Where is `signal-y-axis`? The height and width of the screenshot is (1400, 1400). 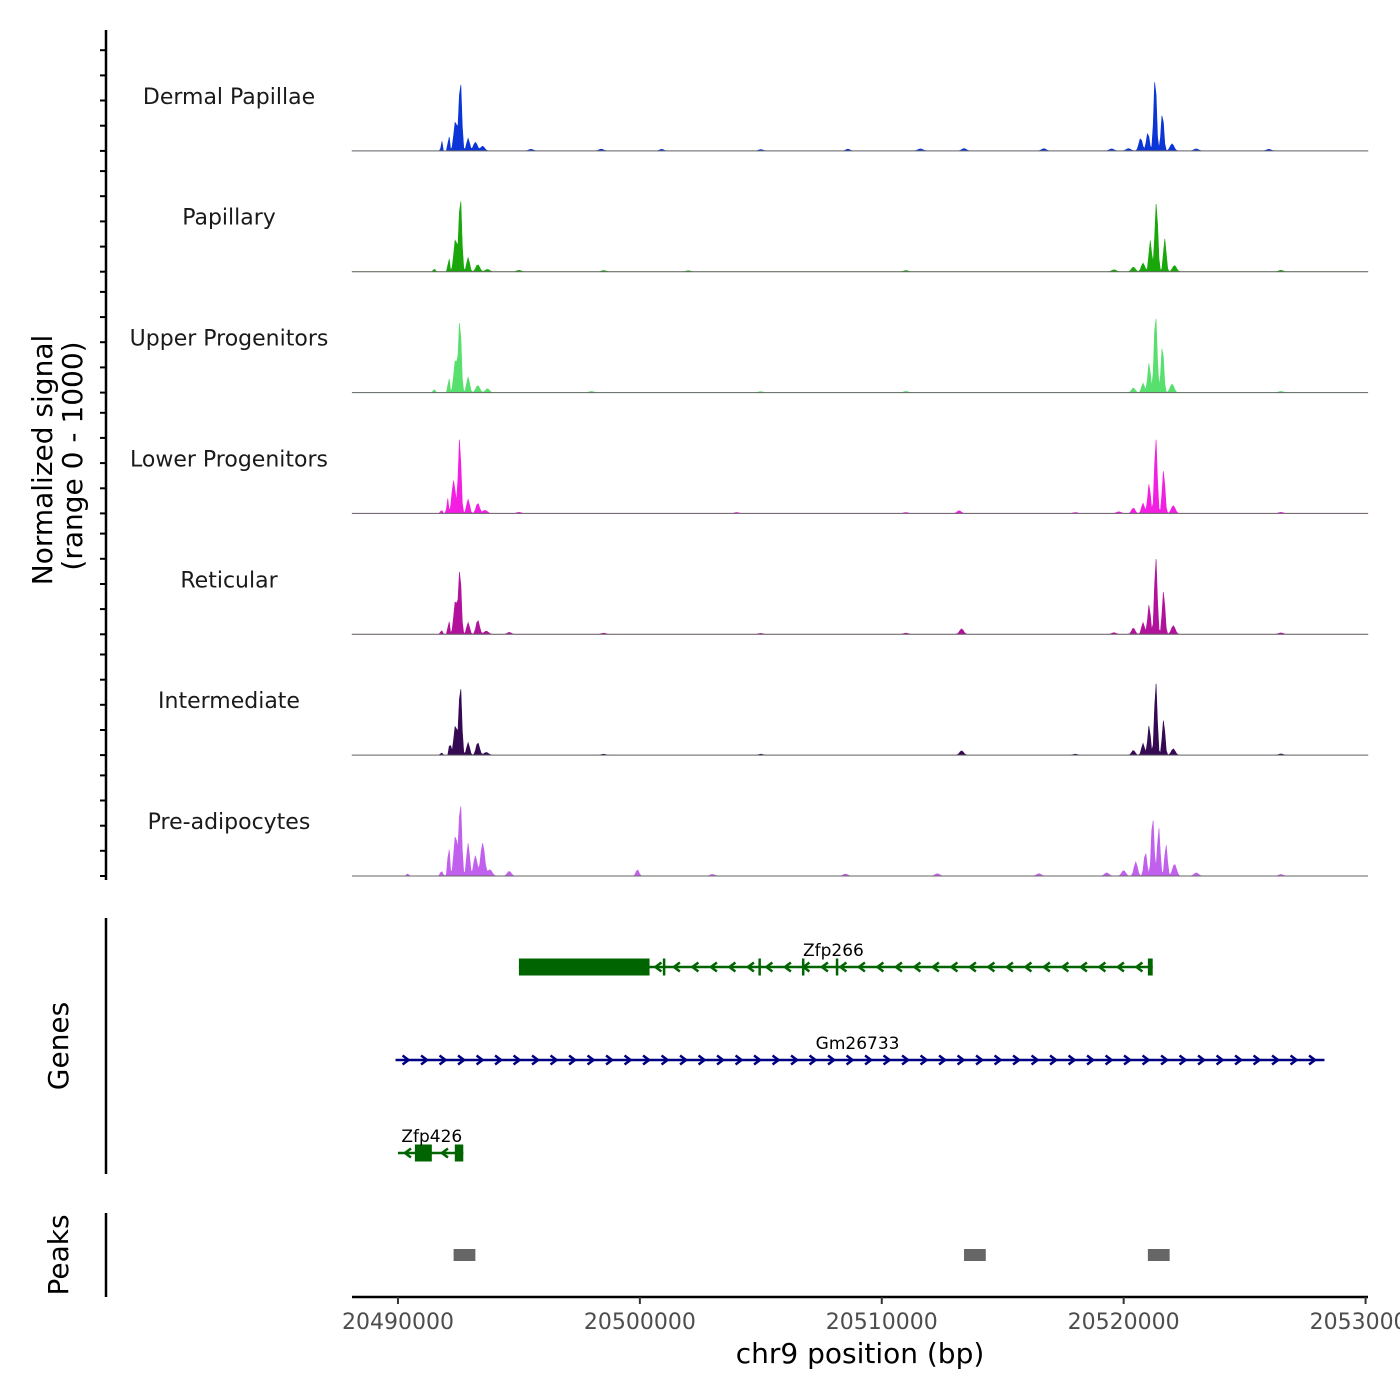 signal-y-axis is located at coordinates (104, 455).